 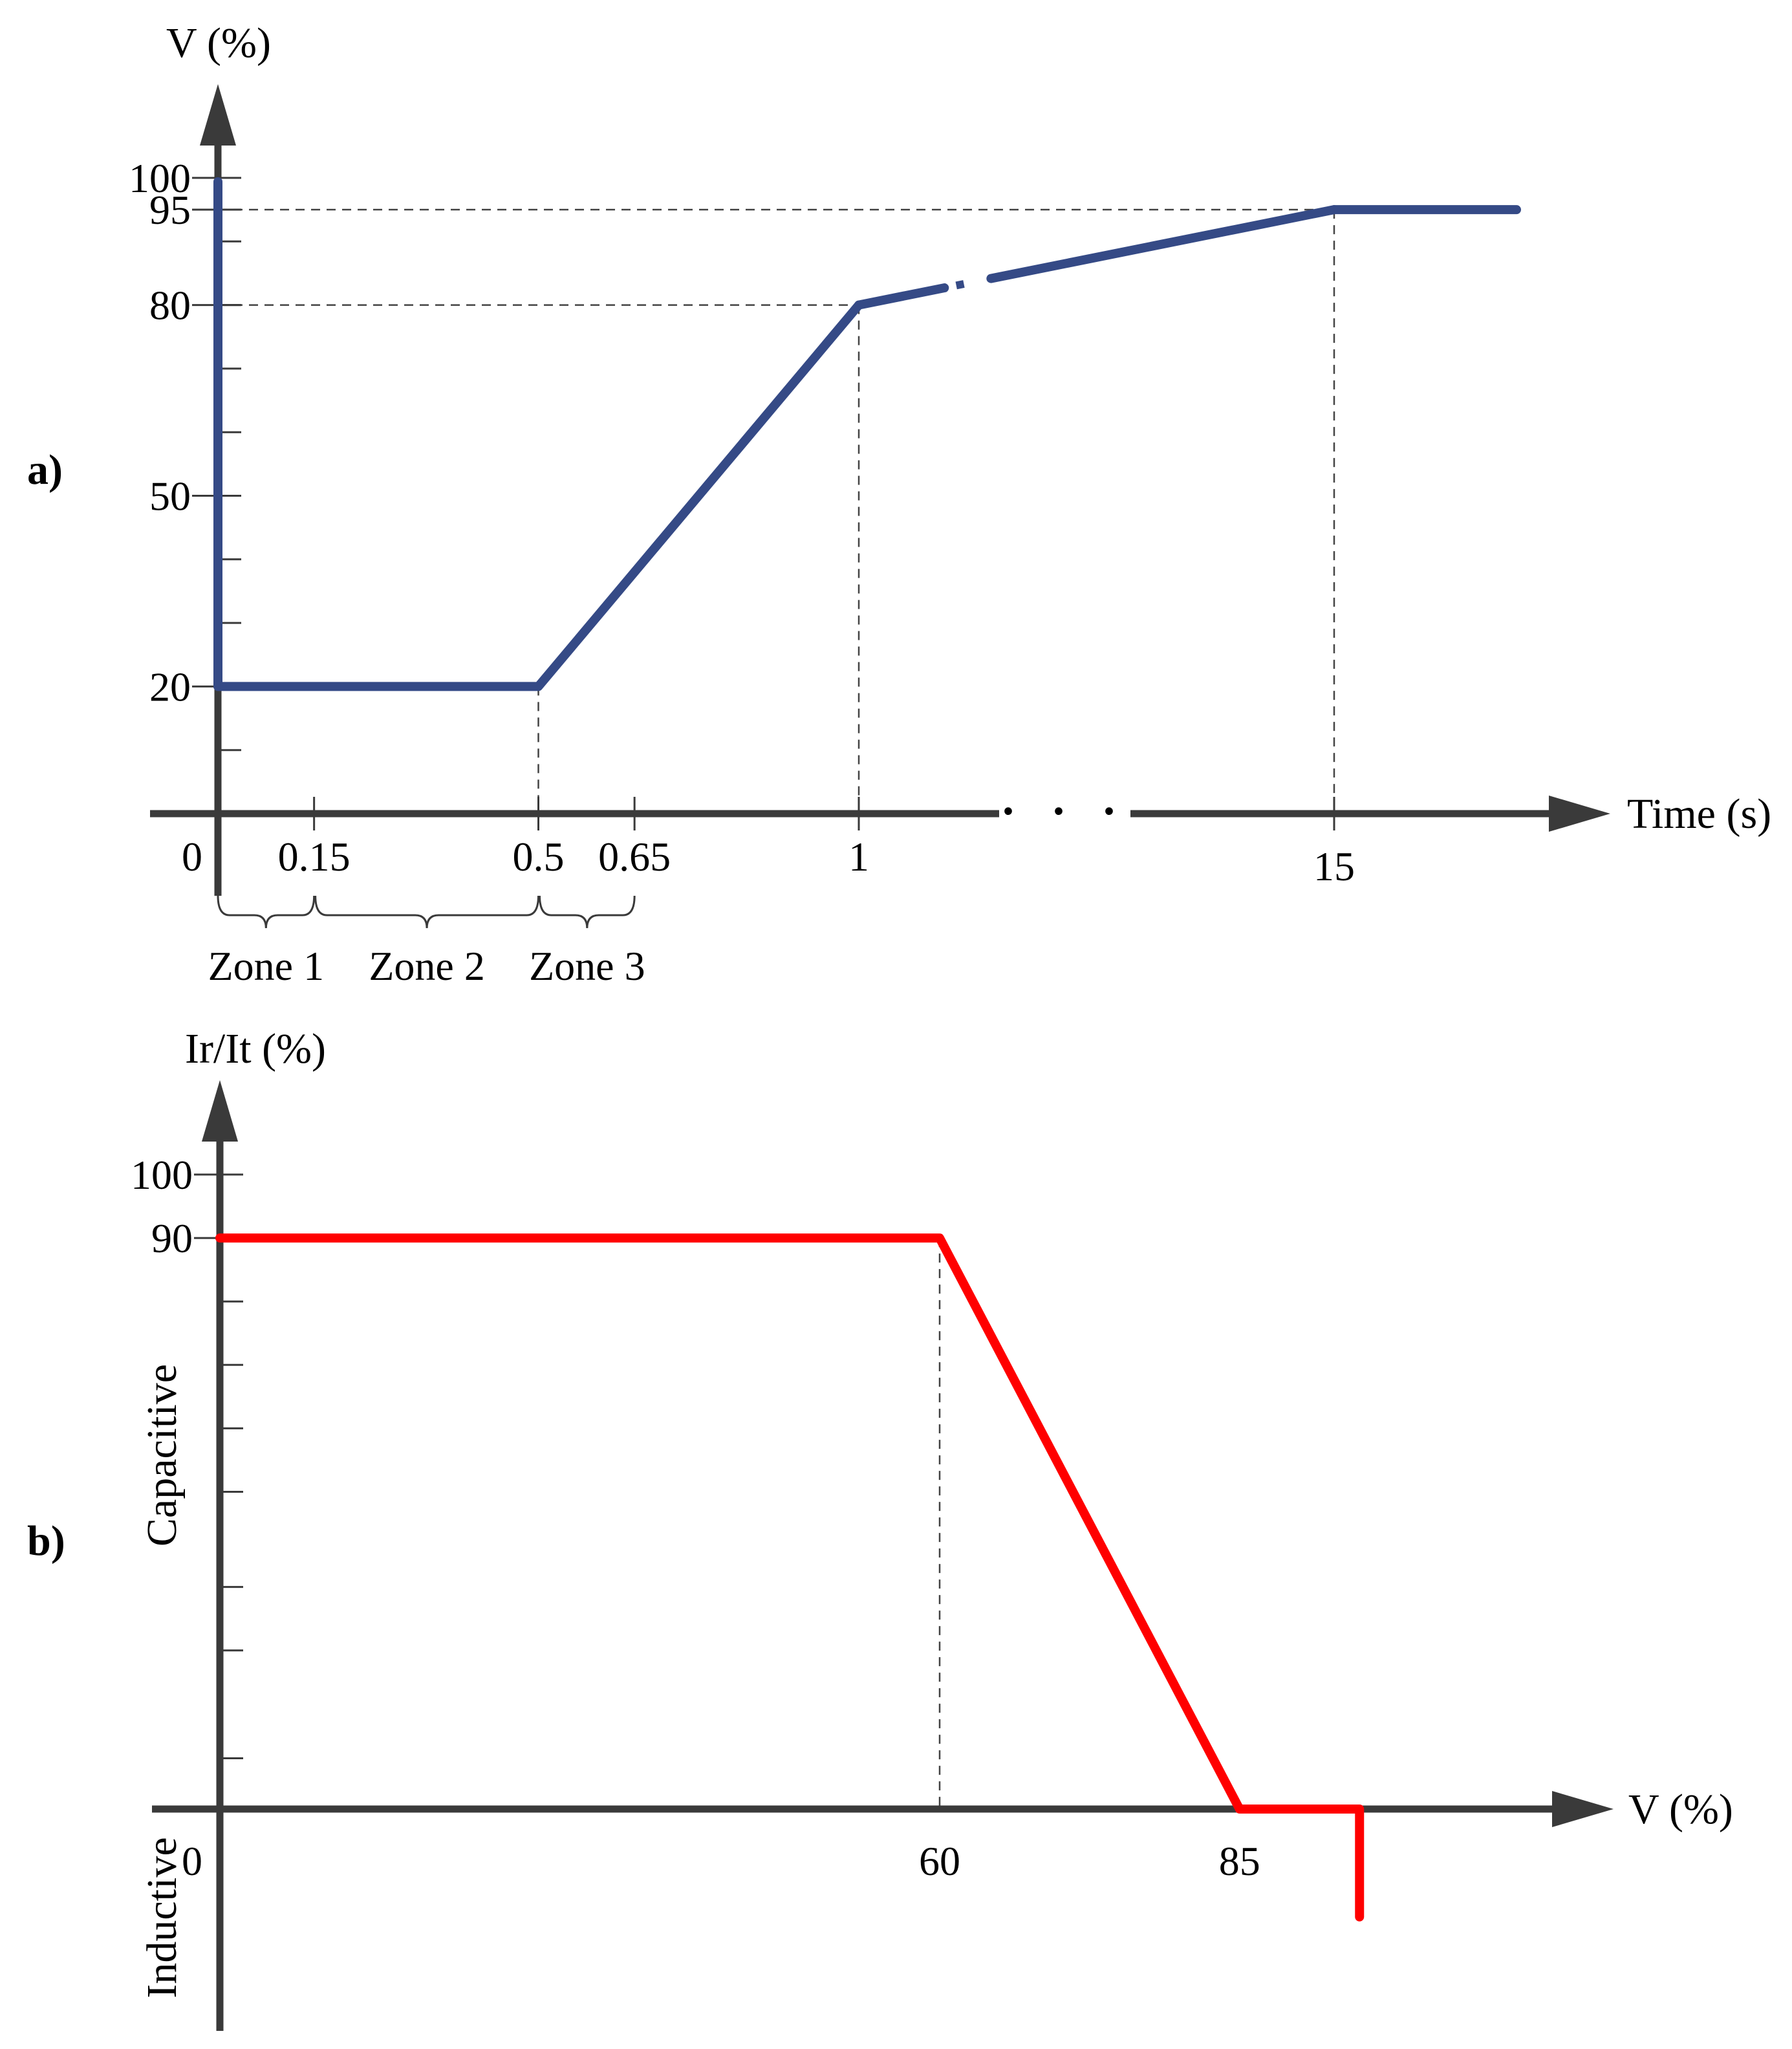 I want to click on x-tick-label-0.5: 0.5, so click(x=539, y=857).